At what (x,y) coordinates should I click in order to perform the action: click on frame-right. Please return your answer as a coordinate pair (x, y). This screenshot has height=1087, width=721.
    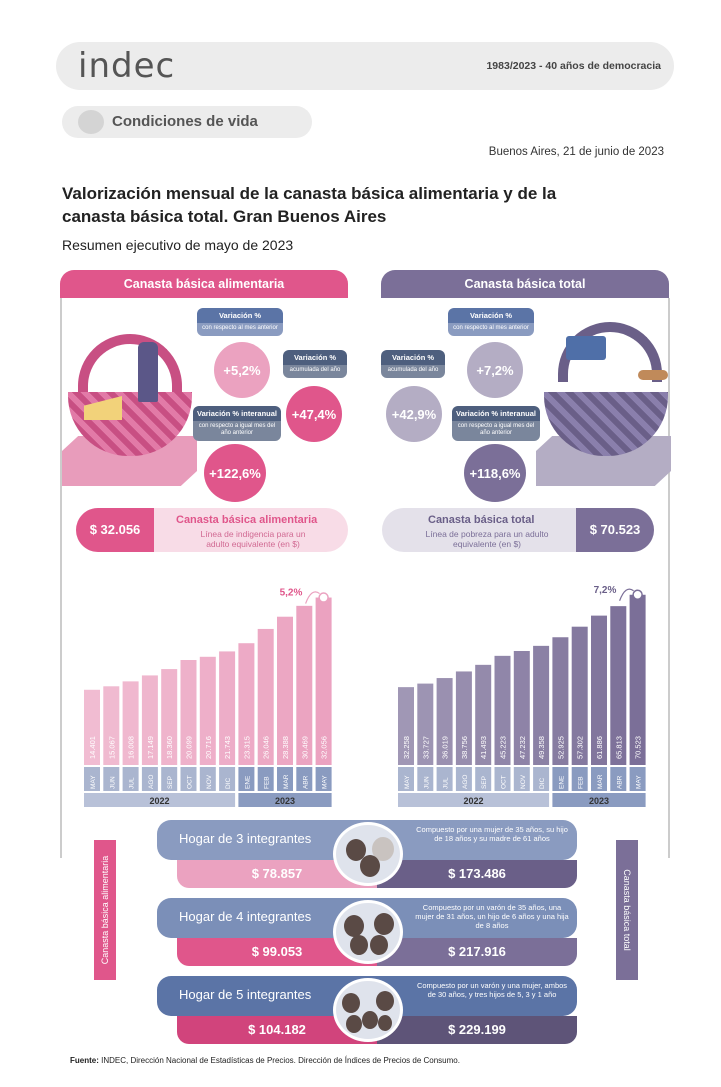
    Looking at the image, I should click on (669, 578).